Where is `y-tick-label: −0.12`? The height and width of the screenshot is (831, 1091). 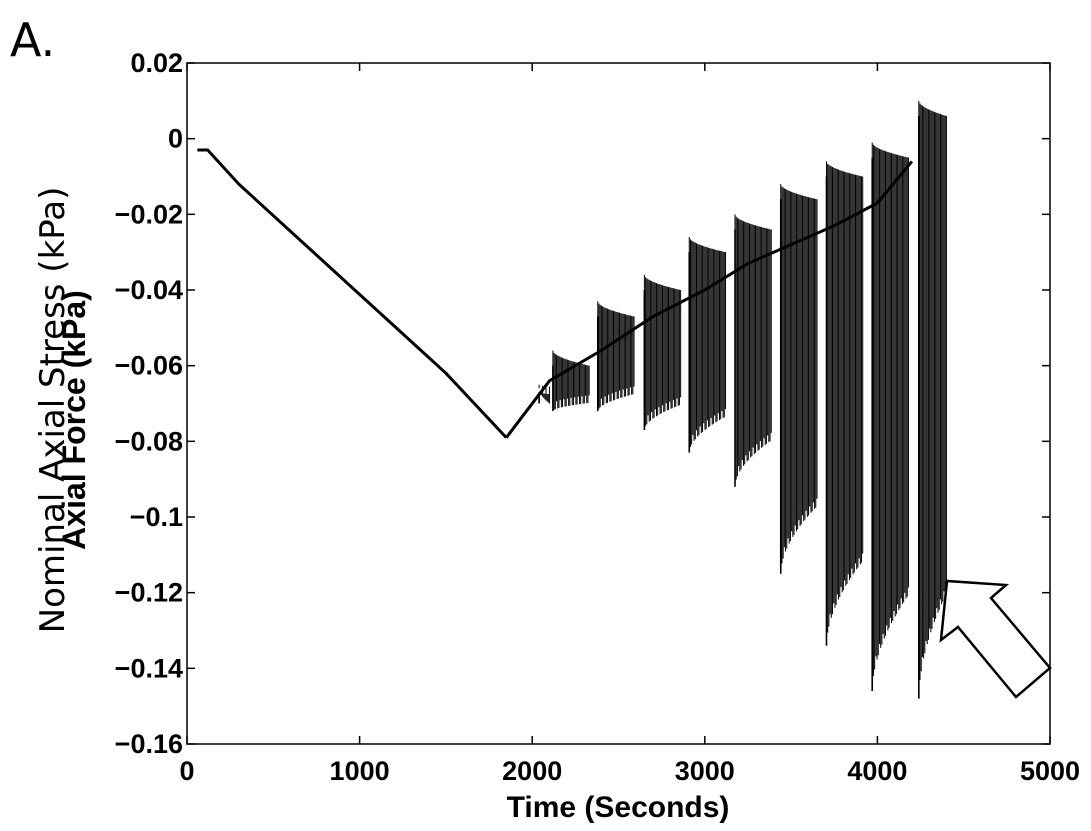
y-tick-label: −0.12 is located at coordinates (149, 593).